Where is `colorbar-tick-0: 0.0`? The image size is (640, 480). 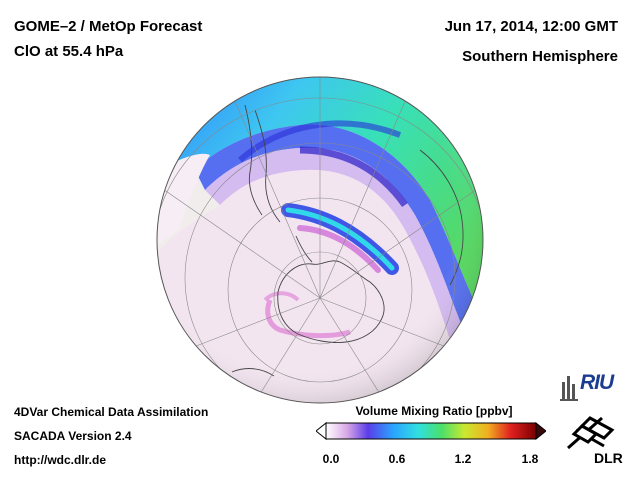
colorbar-tick-0: 0.0 is located at coordinates (331, 459).